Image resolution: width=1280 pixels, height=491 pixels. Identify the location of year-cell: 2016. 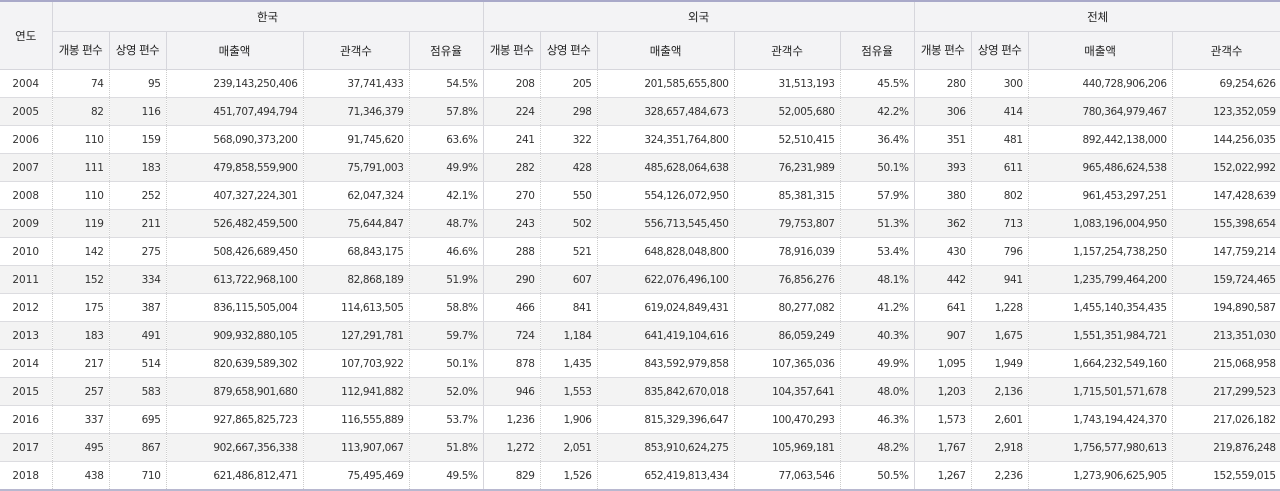
(26, 419).